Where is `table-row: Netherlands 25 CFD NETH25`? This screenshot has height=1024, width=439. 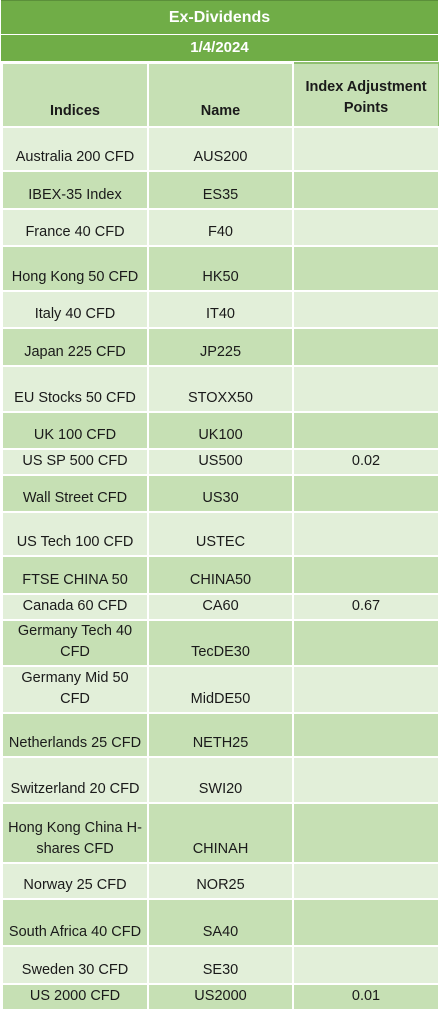
table-row: Netherlands 25 CFD NETH25 is located at coordinates (220, 735).